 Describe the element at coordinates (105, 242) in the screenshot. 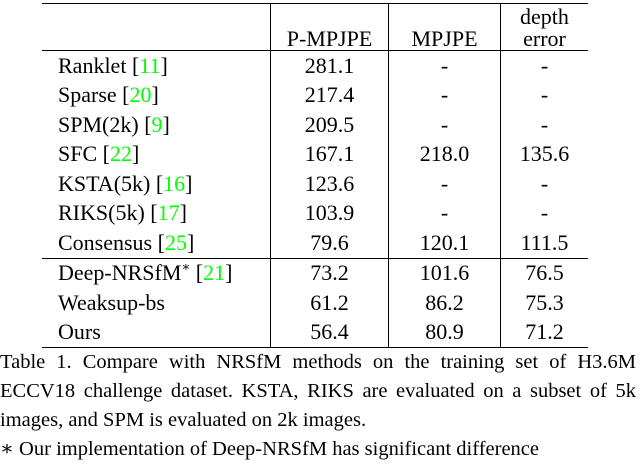

I see `method-name: Consensus` at that location.